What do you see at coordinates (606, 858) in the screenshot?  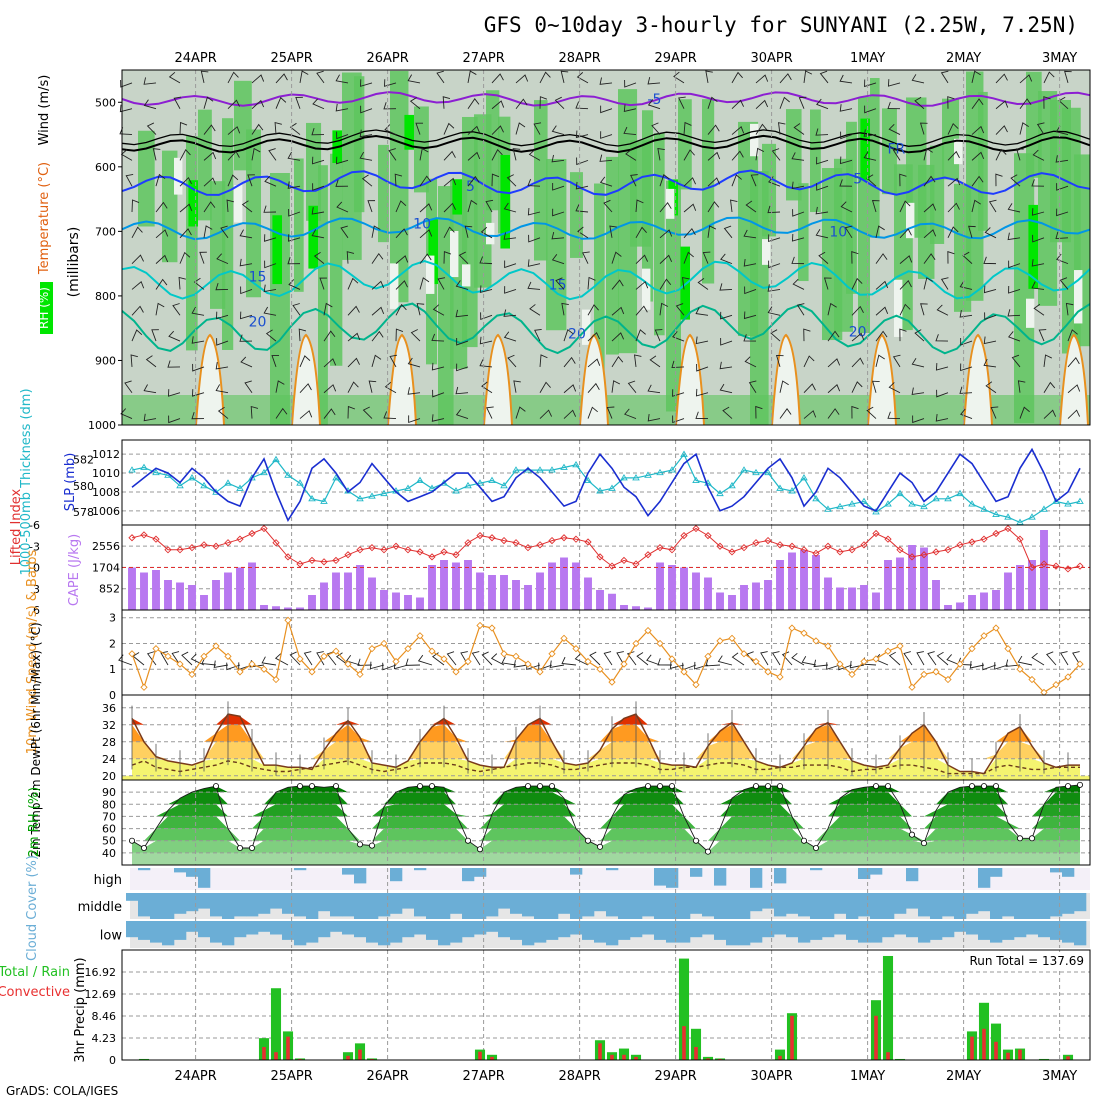 I see `rh-fill-band` at bounding box center [606, 858].